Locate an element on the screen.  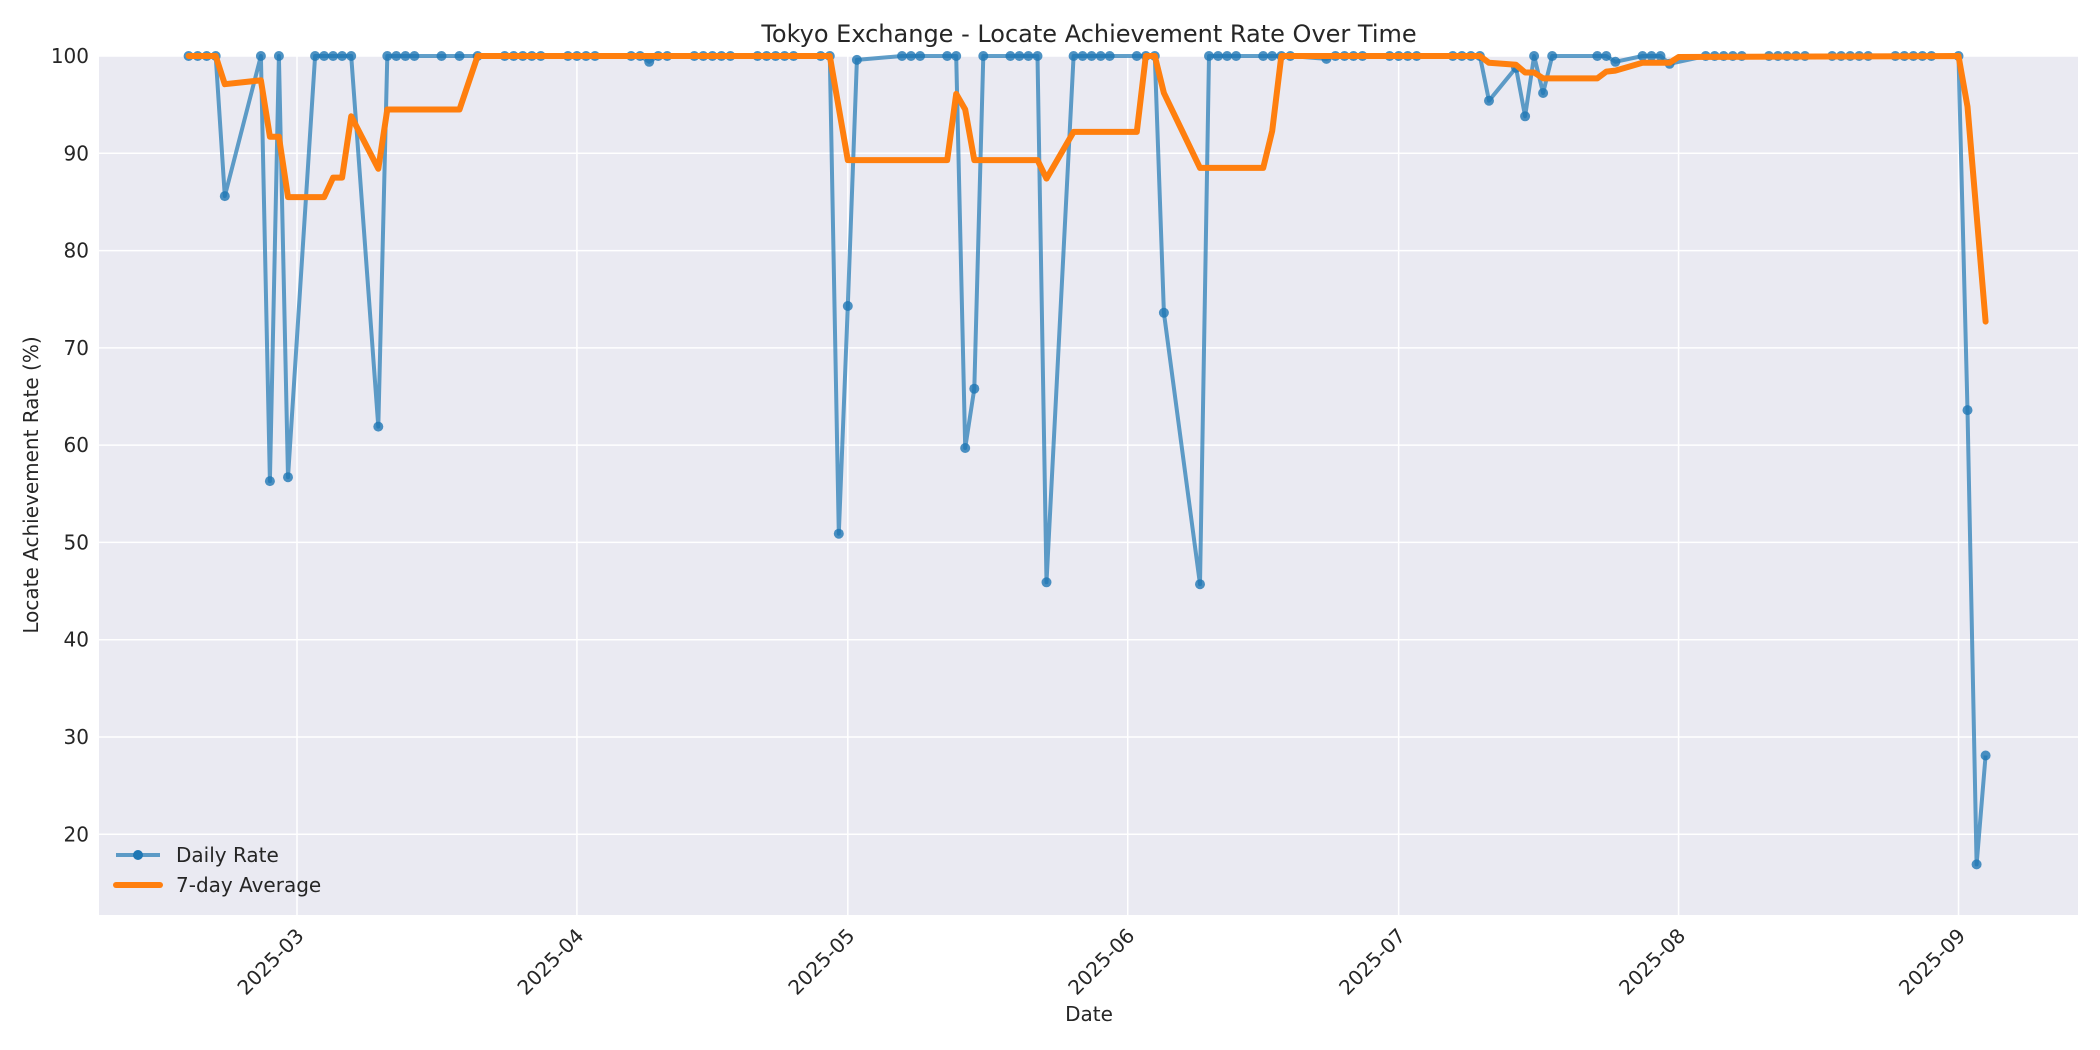
y-tick-label: 20 is located at coordinates (76, 834).